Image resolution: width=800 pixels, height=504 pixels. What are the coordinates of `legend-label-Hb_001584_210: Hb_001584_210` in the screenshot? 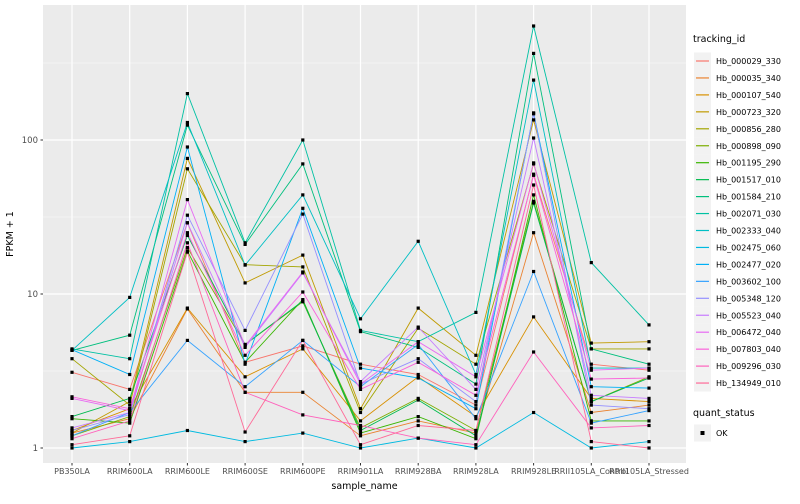 It's located at (748, 197).